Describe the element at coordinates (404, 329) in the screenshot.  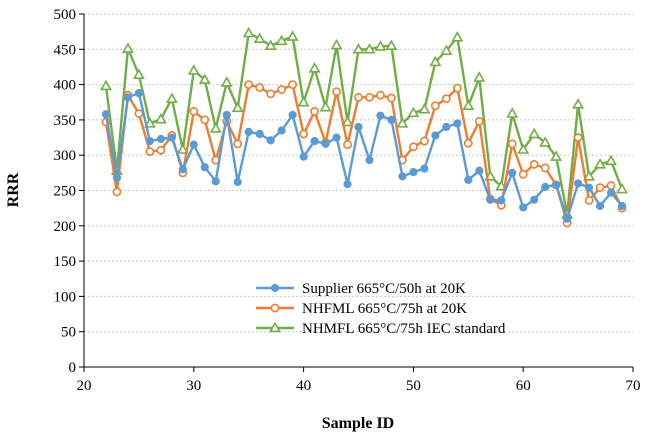
I see `legend-label: NHMFL 665°C/75h IEC standard` at that location.